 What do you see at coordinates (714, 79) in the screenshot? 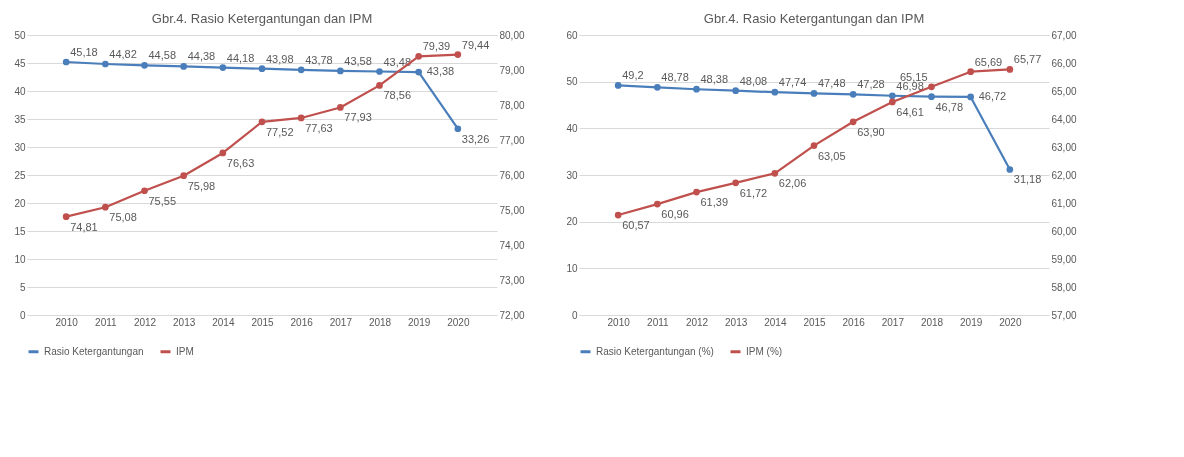
I see `data-label: 48,38` at bounding box center [714, 79].